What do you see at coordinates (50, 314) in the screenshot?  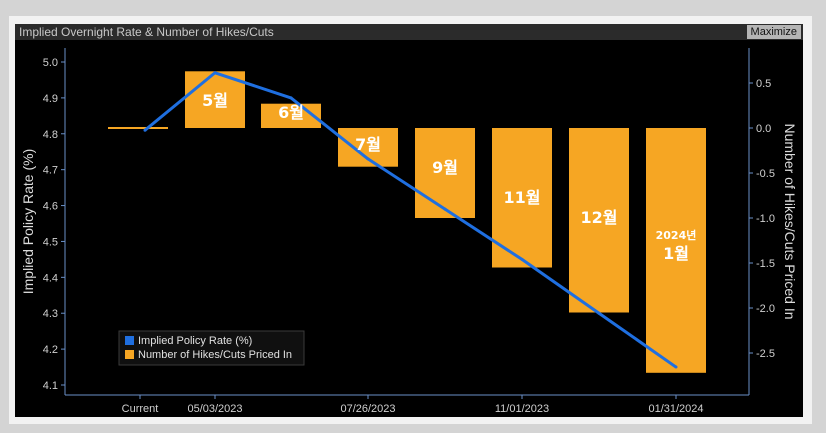 I see `left-tick-label: 4.3` at bounding box center [50, 314].